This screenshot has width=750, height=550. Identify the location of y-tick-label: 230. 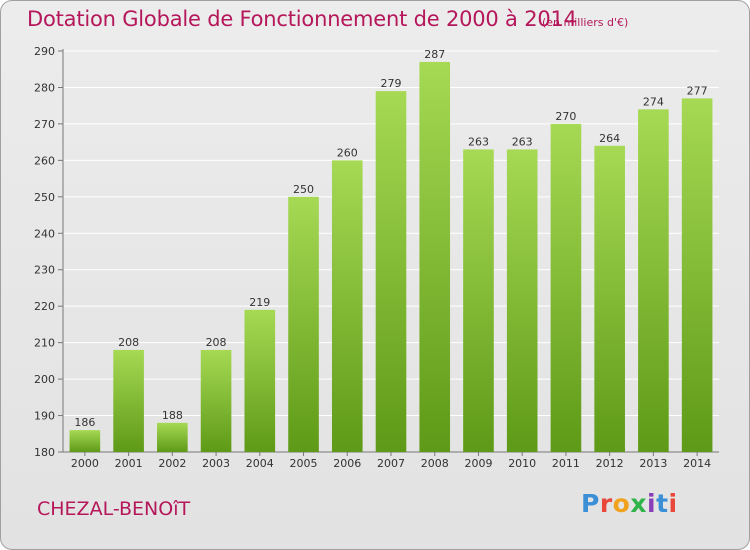
(44, 270).